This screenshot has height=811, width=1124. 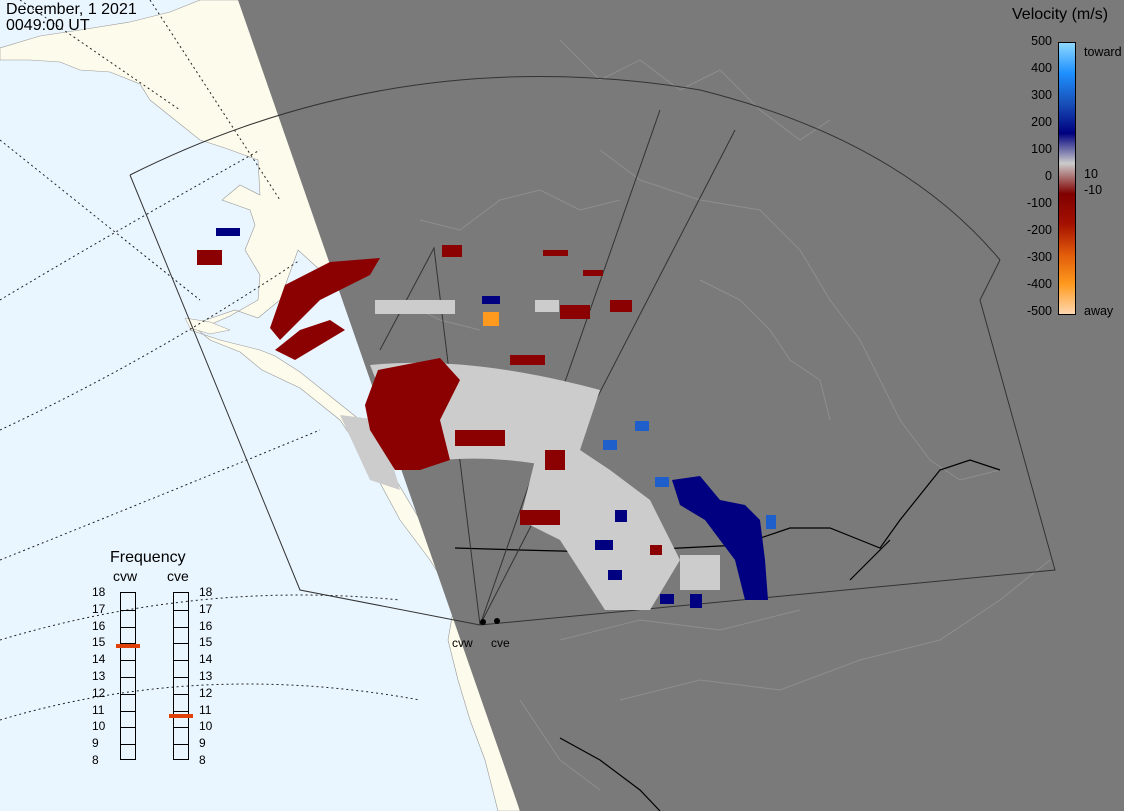 What do you see at coordinates (128, 645) in the screenshot?
I see `frequency-marker-cvw` at bounding box center [128, 645].